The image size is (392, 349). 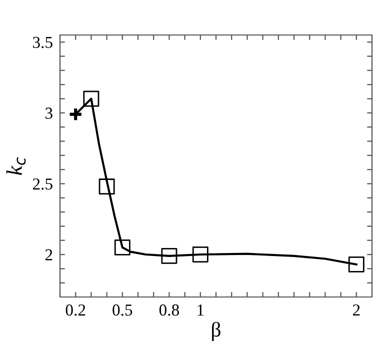 What do you see at coordinates (216, 331) in the screenshot?
I see `x-axis-title: β` at bounding box center [216, 331].